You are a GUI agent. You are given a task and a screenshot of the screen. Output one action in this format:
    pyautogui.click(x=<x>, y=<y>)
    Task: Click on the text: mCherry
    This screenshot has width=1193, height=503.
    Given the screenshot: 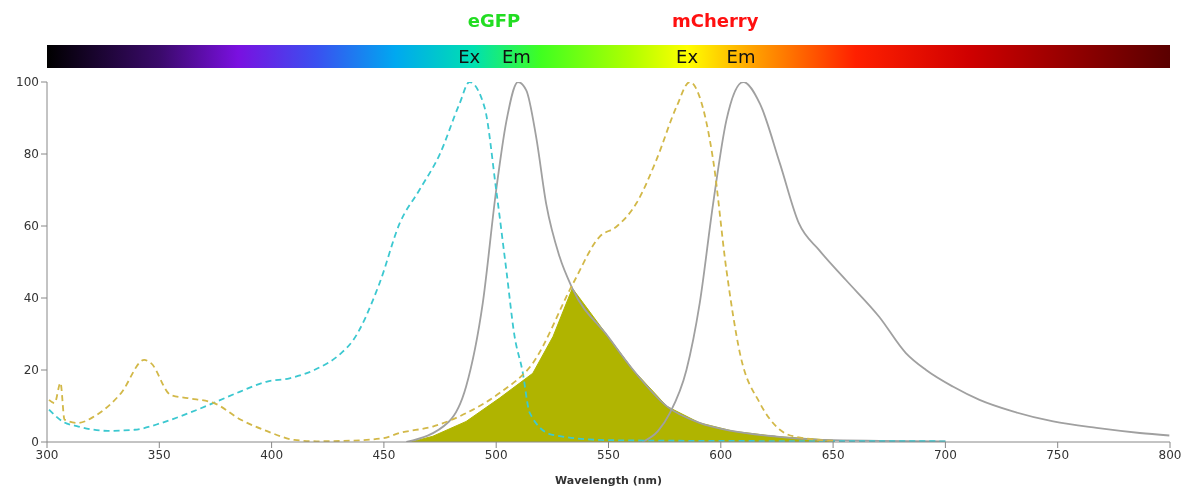 What is the action you would take?
    pyautogui.click(x=715, y=21)
    